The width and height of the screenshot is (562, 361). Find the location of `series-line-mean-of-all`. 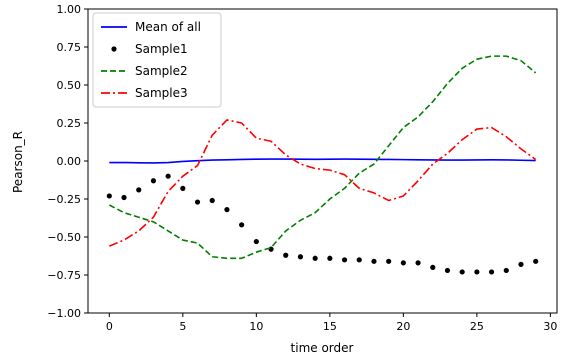

series-line-mean-of-all is located at coordinates (322, 161).